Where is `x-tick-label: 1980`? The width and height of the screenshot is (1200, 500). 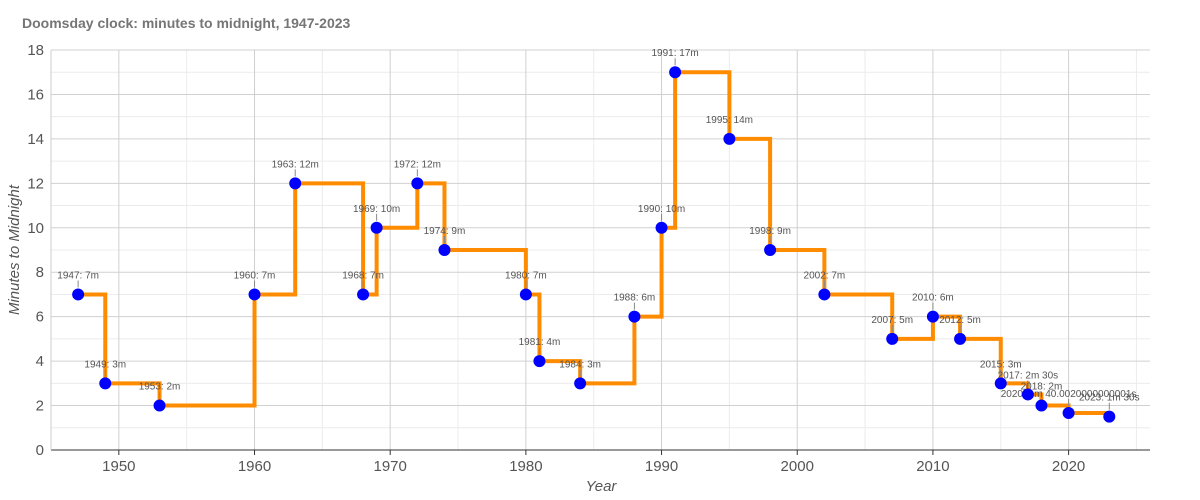
x-tick-label: 1980 is located at coordinates (525, 466).